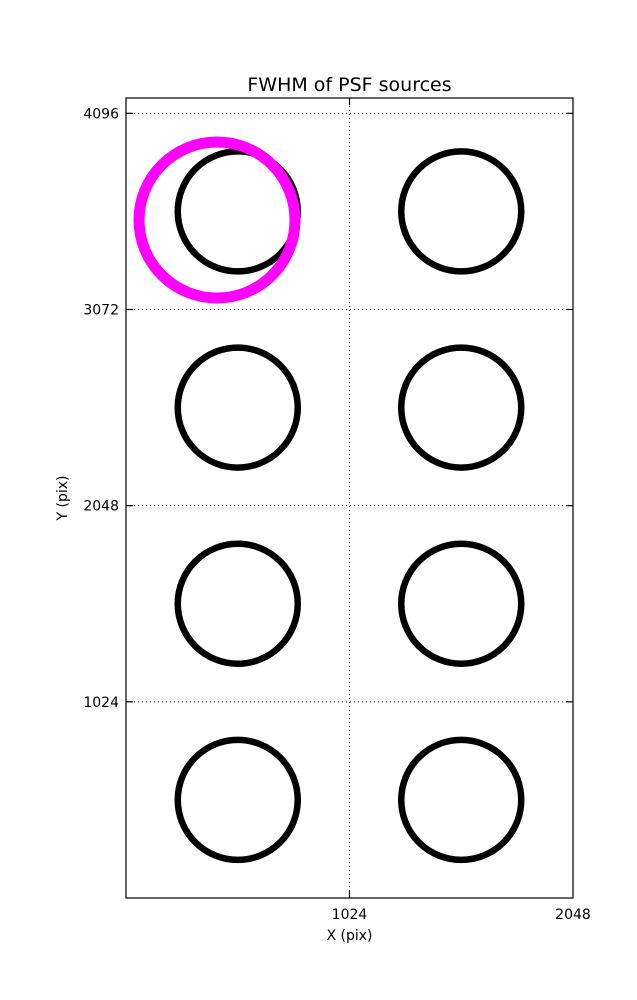 This screenshot has height=1000, width=637. What do you see at coordinates (101, 507) in the screenshot?
I see `y-tick-label: 2048` at bounding box center [101, 507].